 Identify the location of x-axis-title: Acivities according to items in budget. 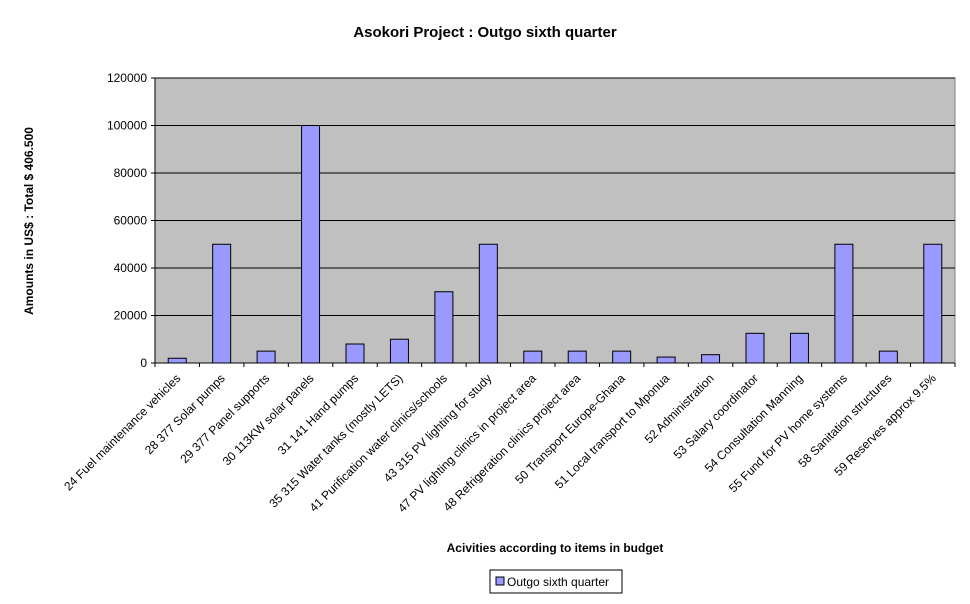
(555, 548).